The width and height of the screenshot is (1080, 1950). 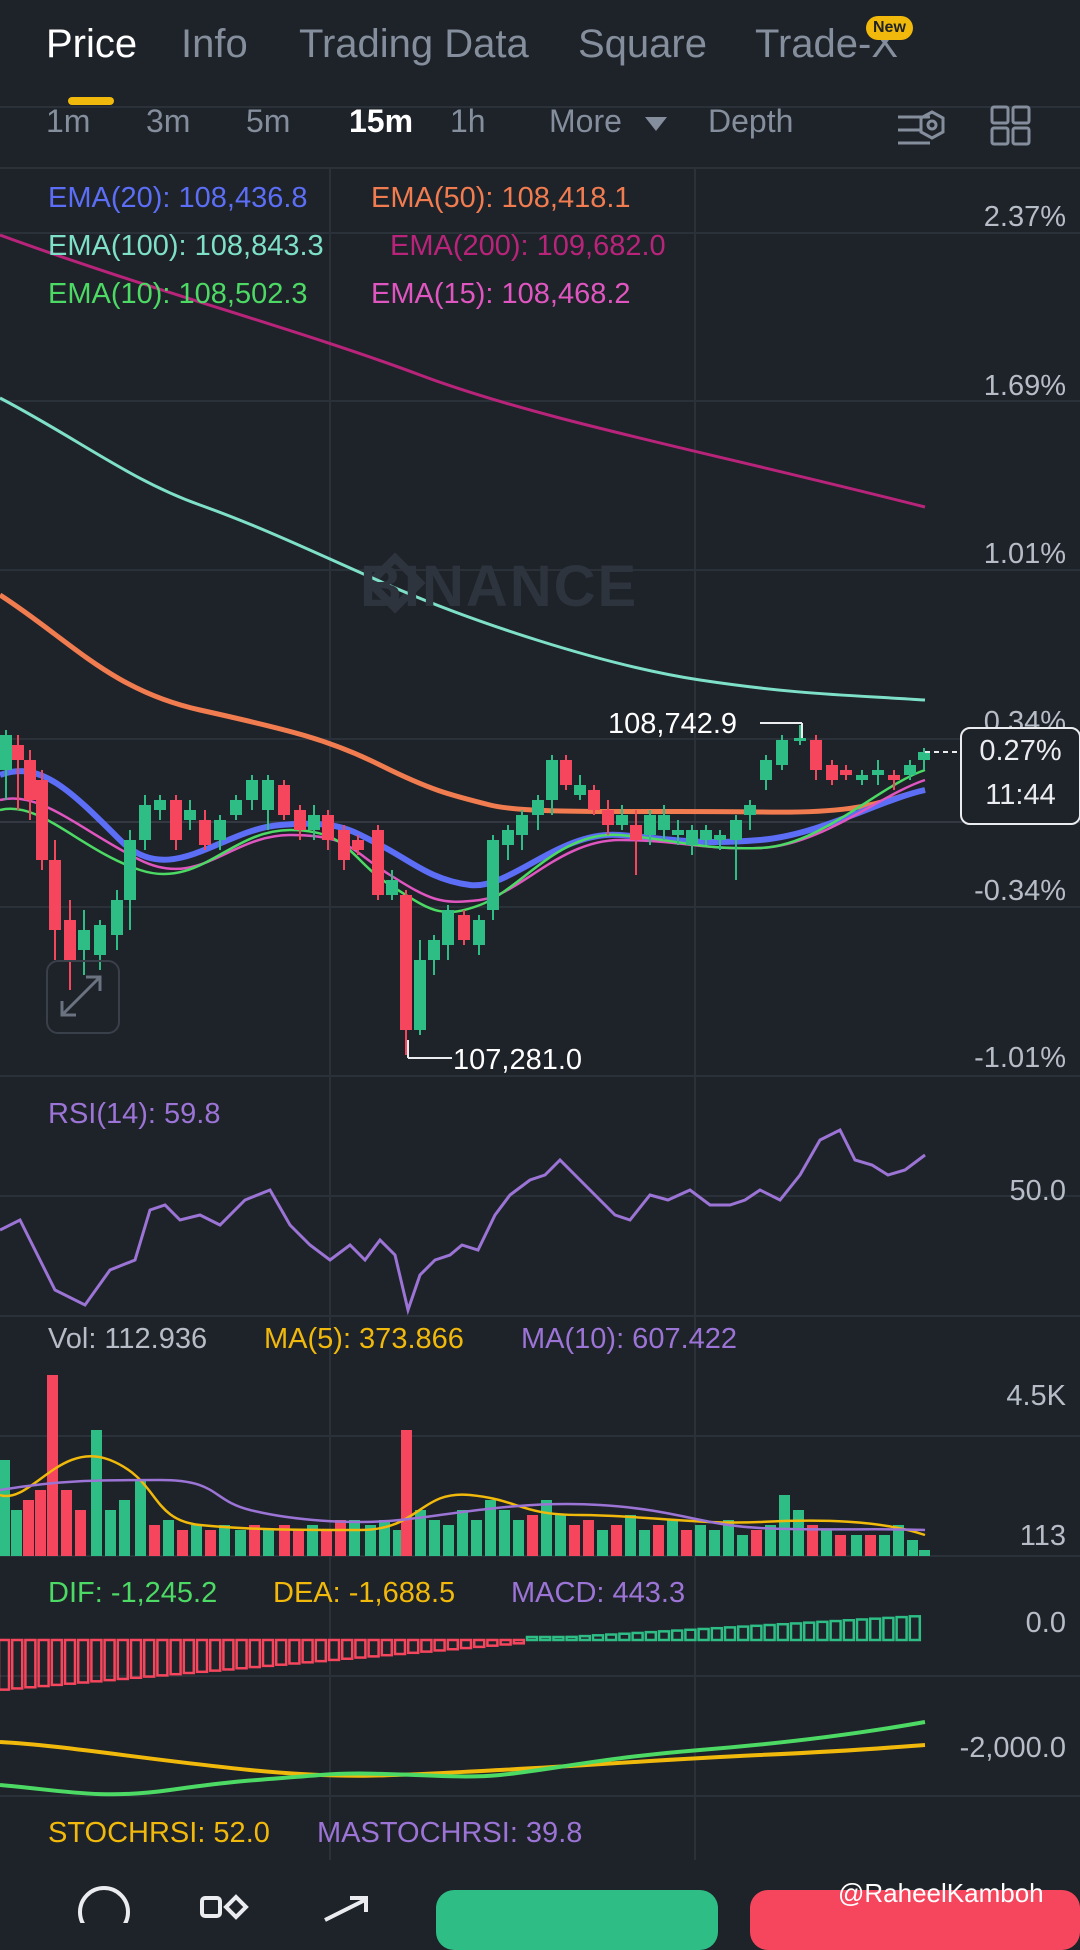 I want to click on new-badge: New, so click(x=889, y=28).